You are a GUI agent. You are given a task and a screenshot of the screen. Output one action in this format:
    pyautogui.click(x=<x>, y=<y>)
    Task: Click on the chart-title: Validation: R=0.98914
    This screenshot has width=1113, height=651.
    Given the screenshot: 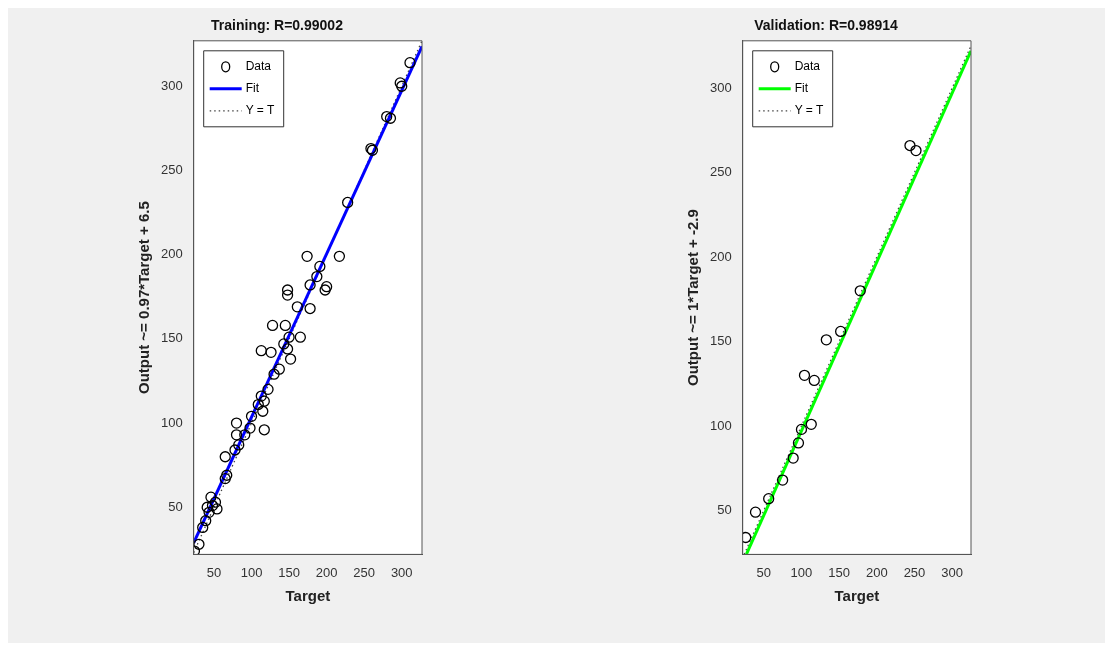 What is the action you would take?
    pyautogui.click(x=825, y=25)
    